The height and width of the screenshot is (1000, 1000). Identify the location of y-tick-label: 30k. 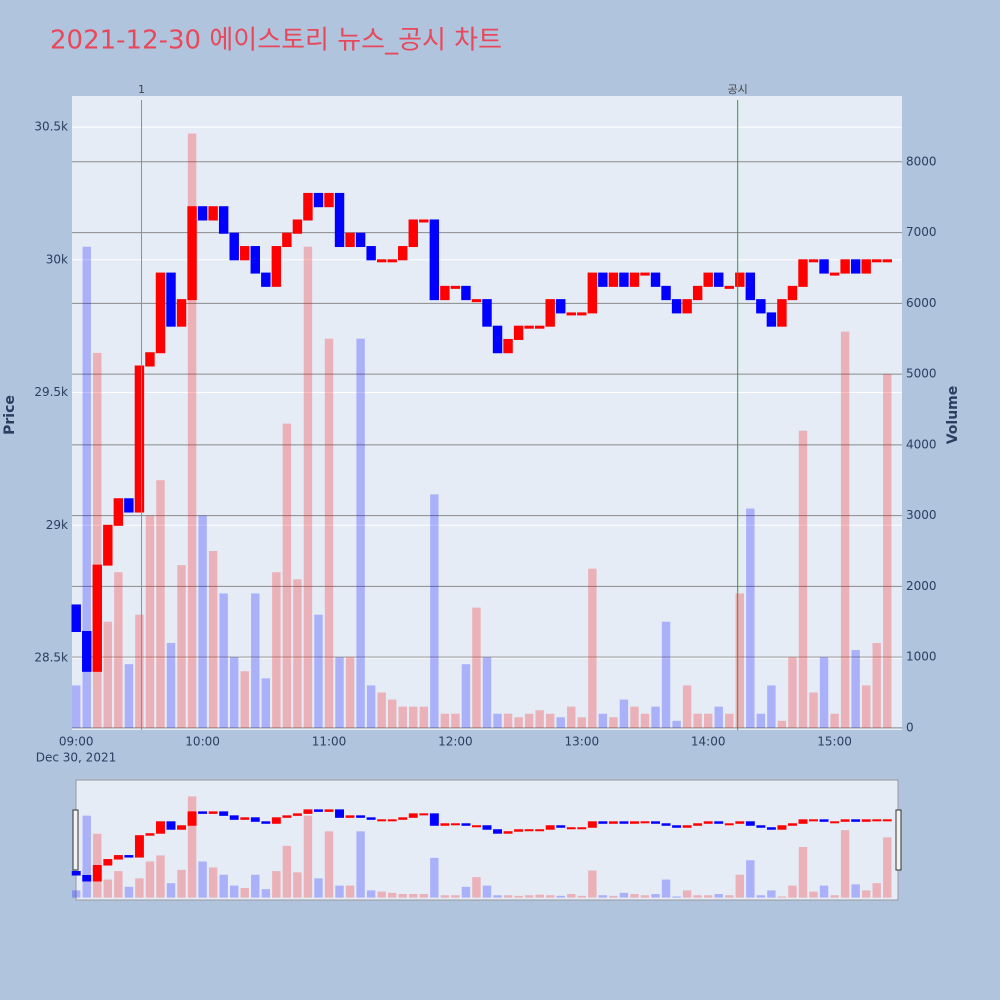
(57, 259).